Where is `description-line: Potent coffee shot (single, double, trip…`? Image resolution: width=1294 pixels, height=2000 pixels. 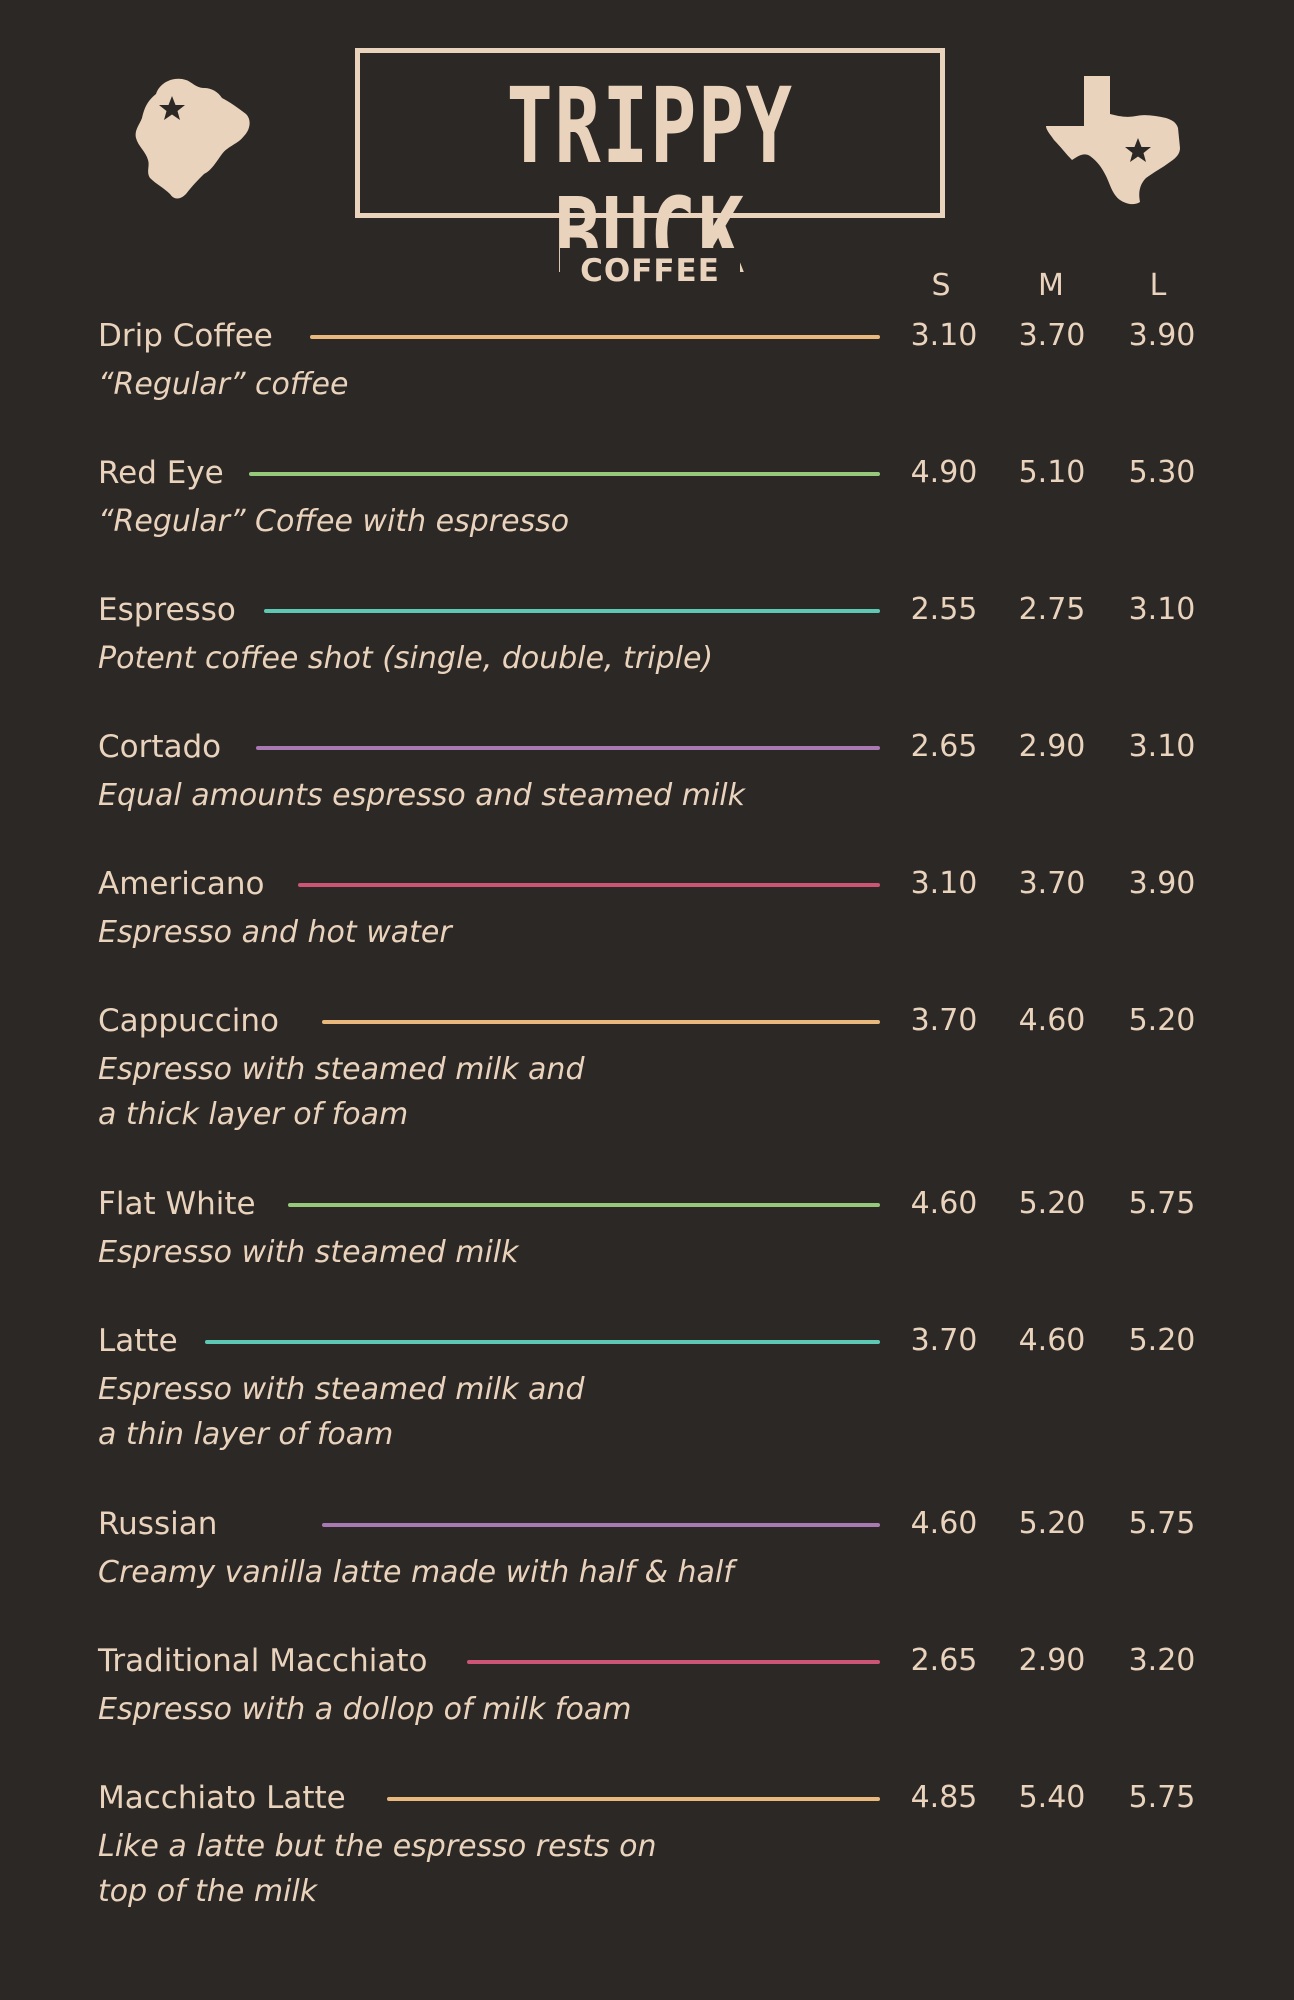 description-line: Potent coffee shot (single, double, trip… is located at coordinates (406, 658).